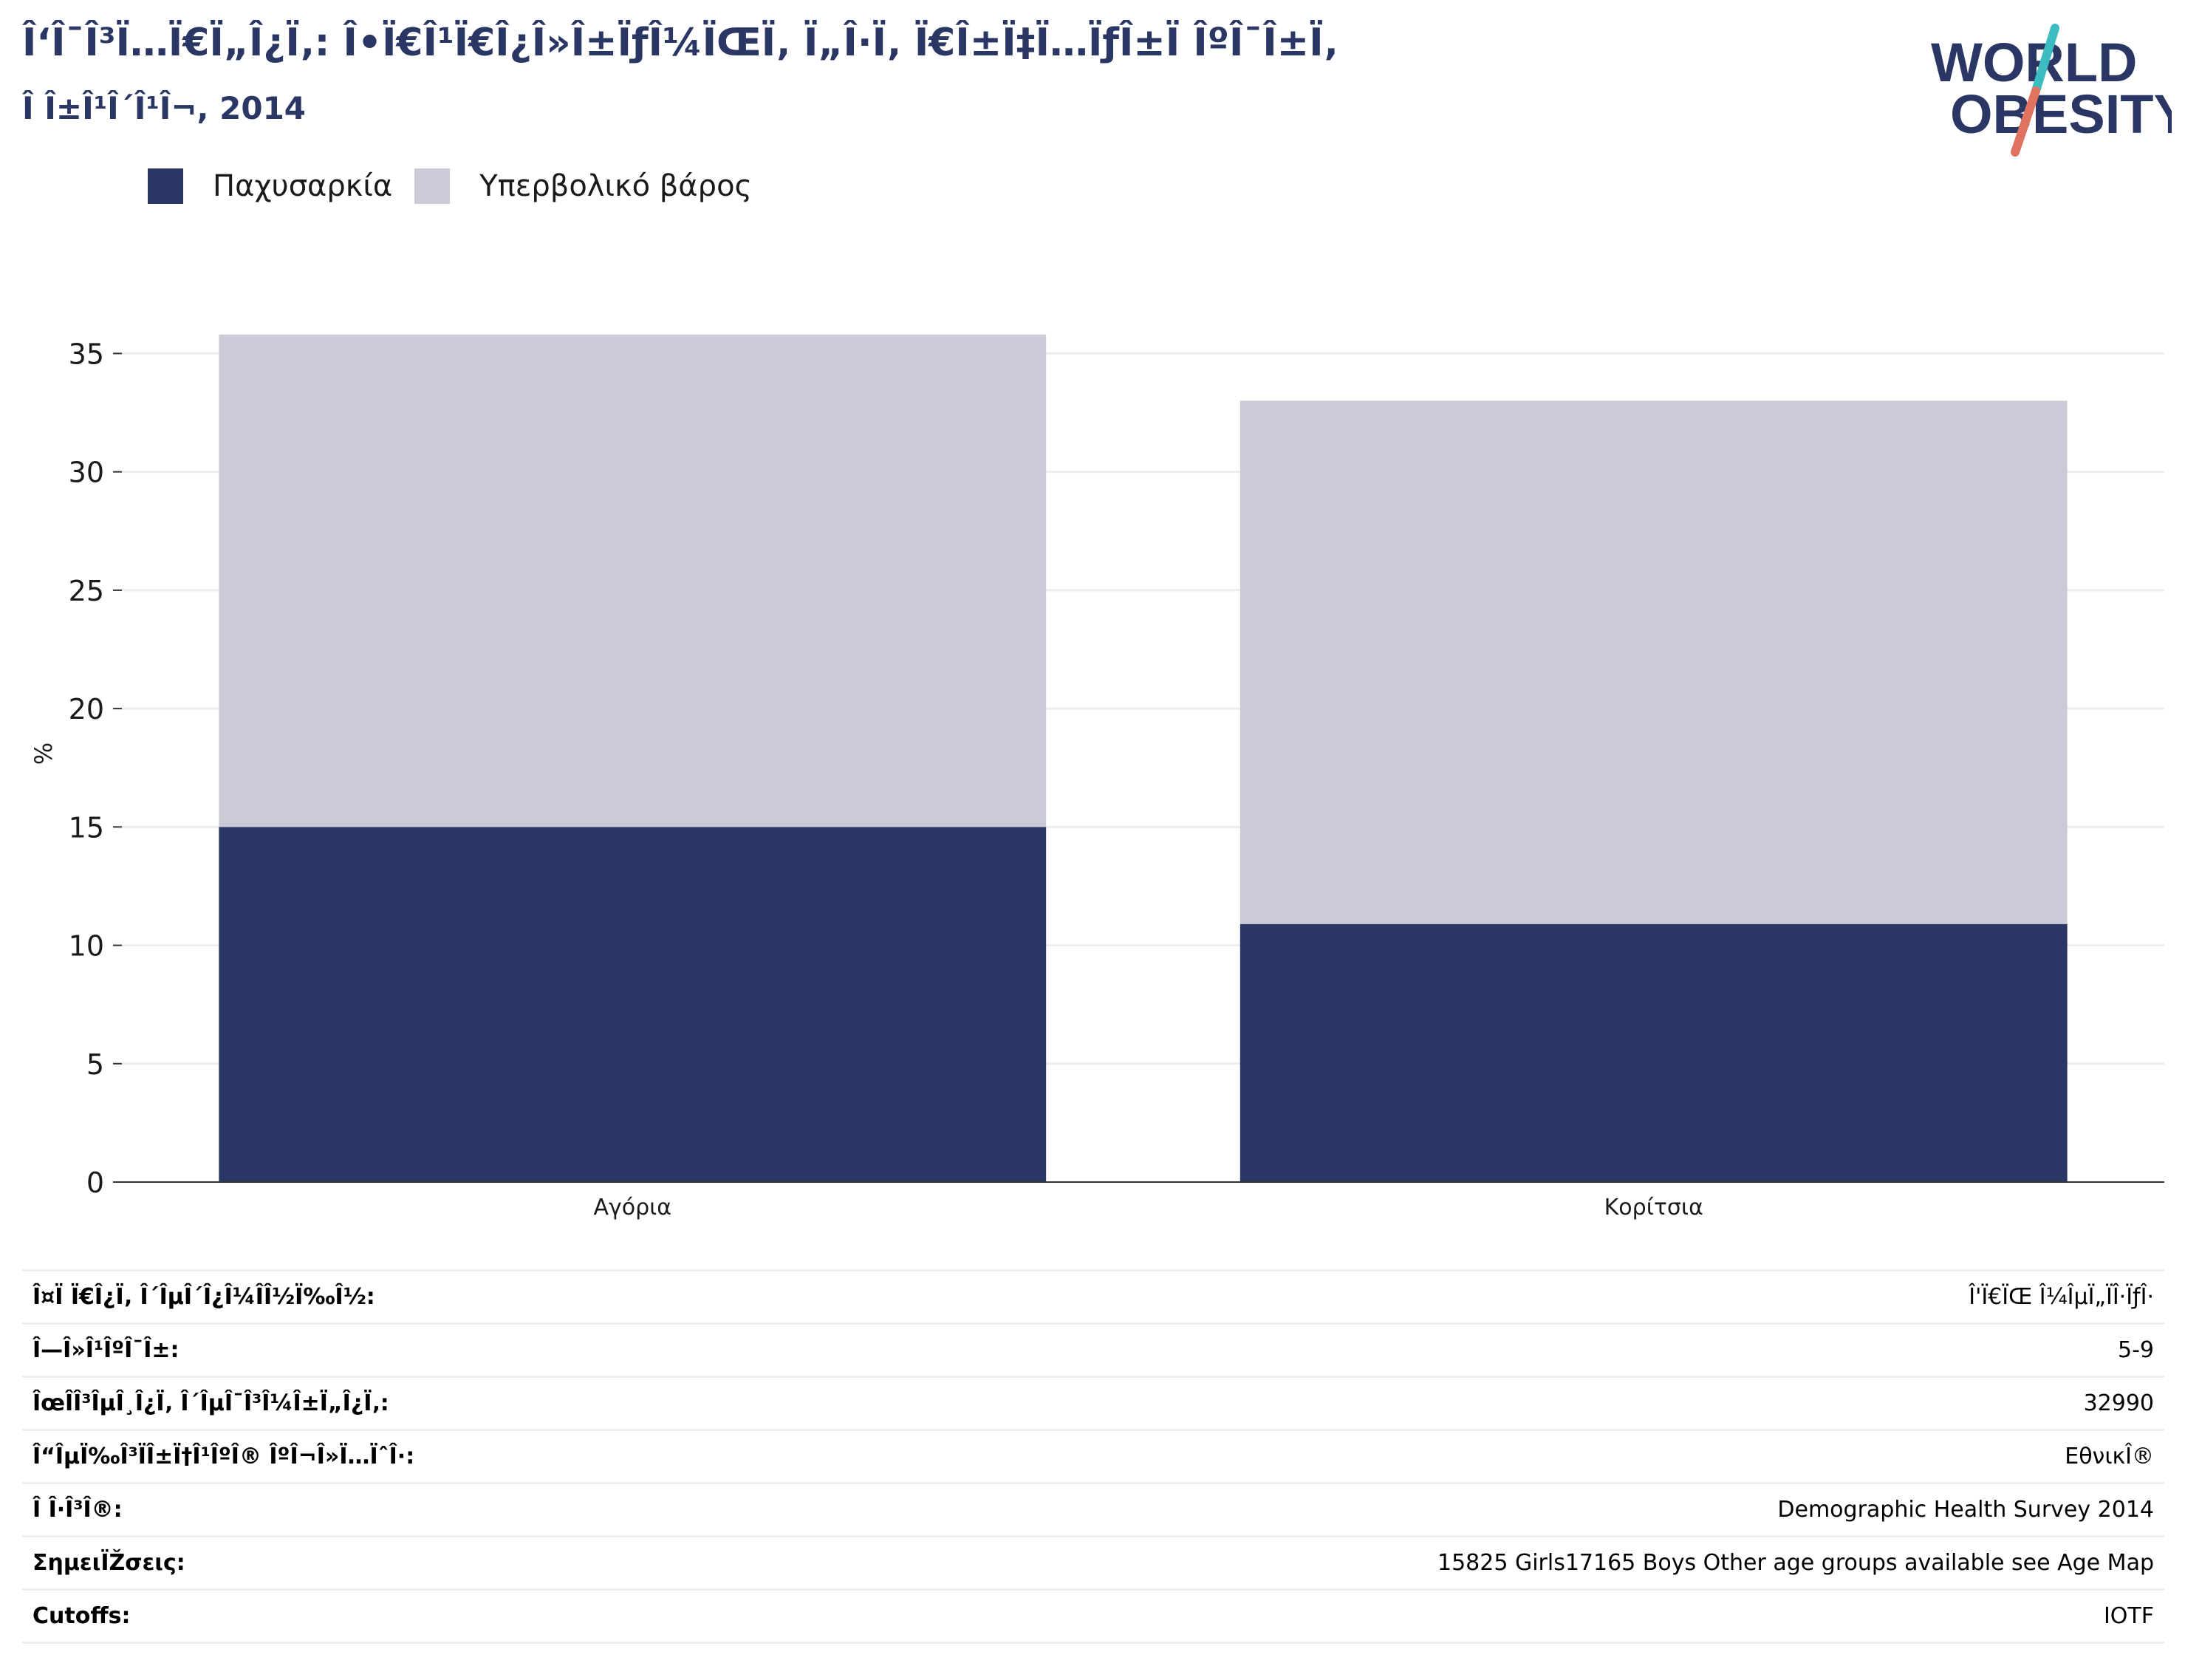 The height and width of the screenshot is (1680, 2185). Describe the element at coordinates (164, 108) in the screenshot. I see `chart-subtitle: Î Î±Î¹Î´Î¹Î¬, 2014` at that location.